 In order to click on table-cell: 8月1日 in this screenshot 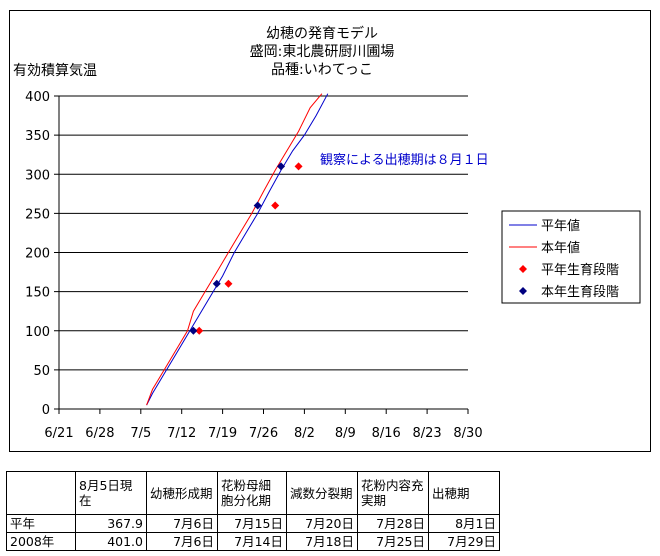, I will do `click(464, 523)`.